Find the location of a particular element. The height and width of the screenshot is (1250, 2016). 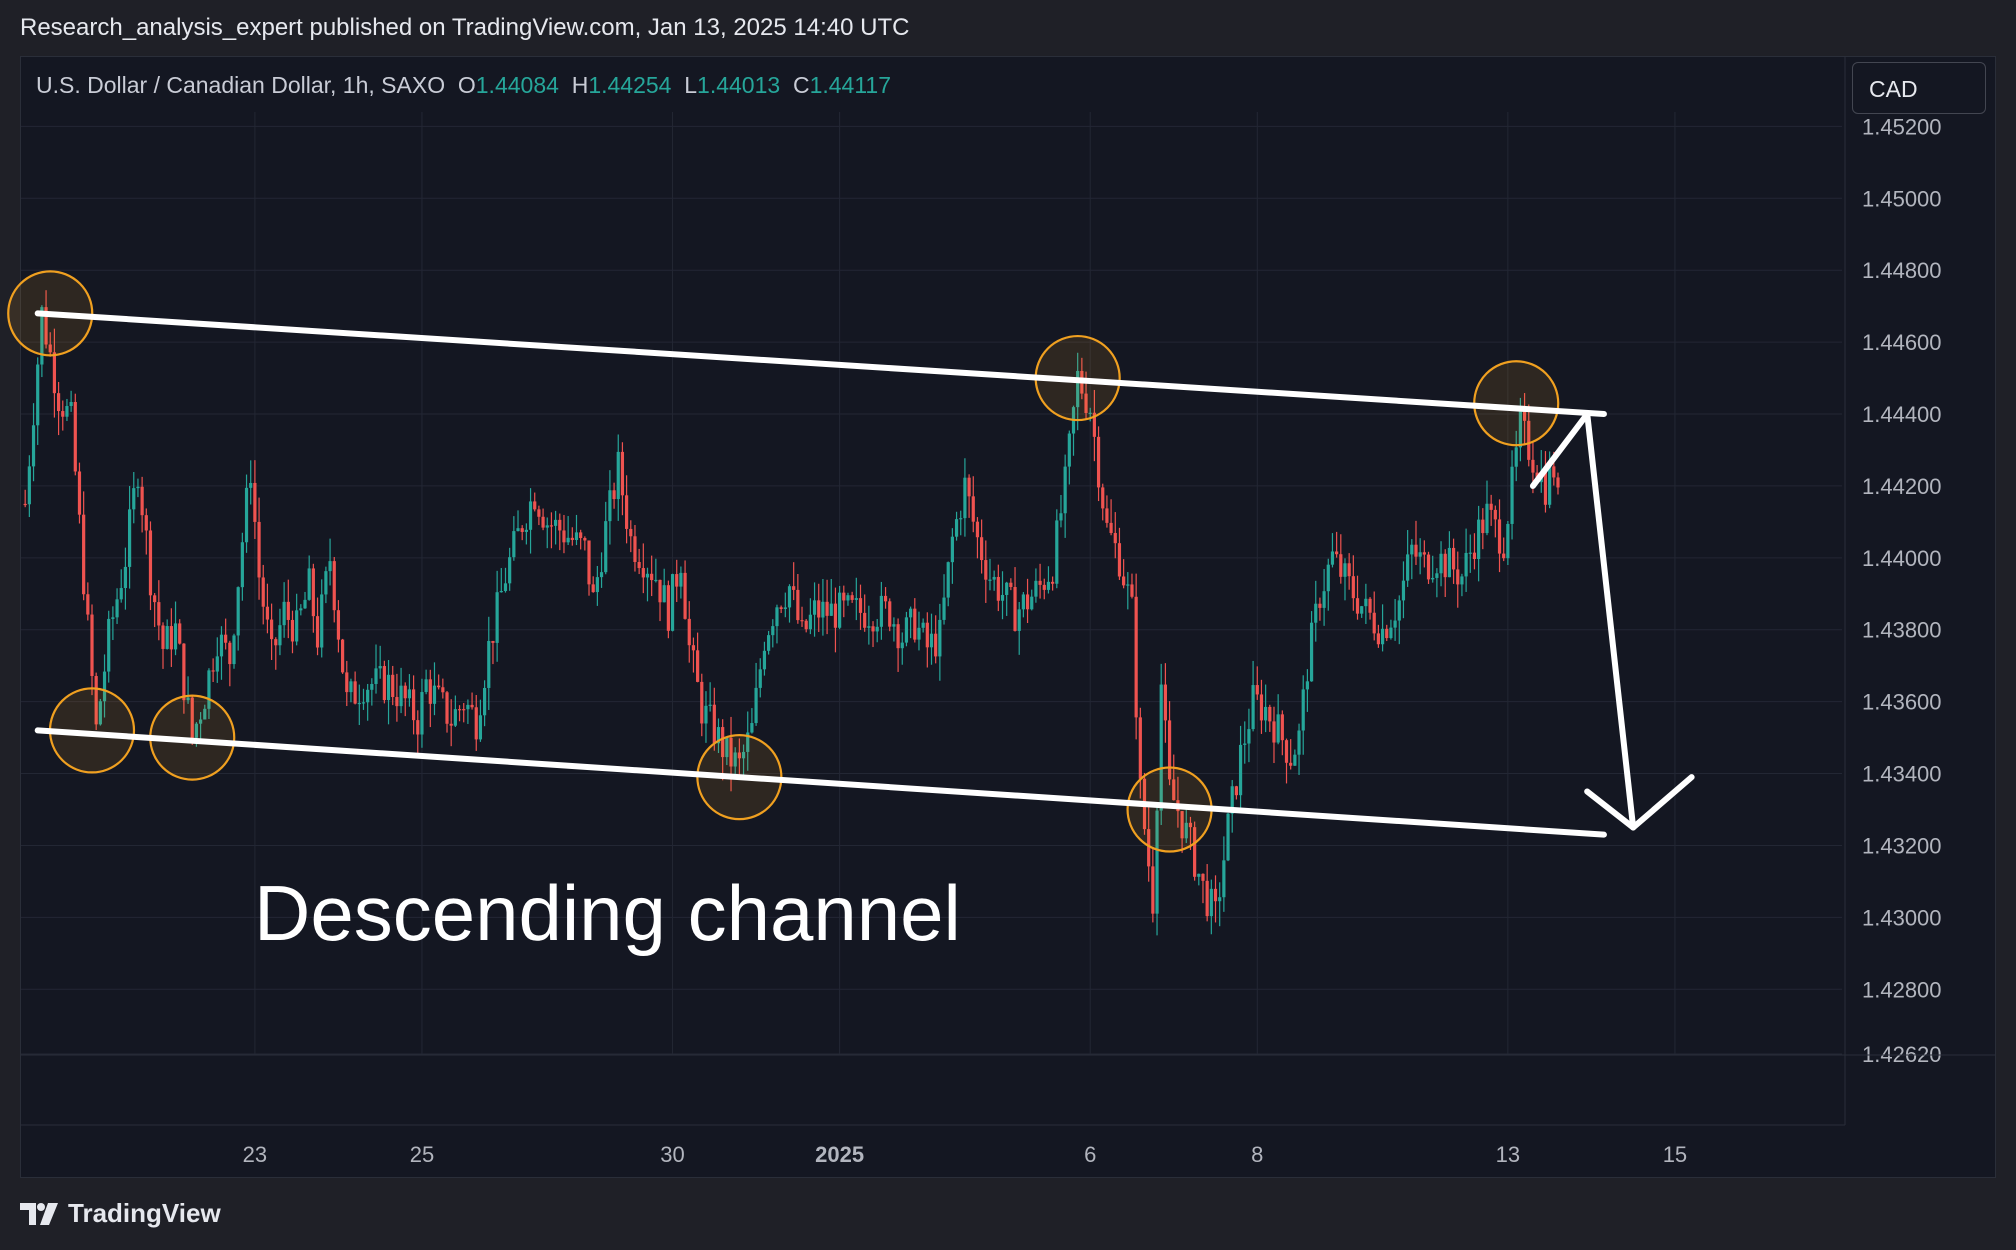

projection-down-arrow is located at coordinates (1610, 621).